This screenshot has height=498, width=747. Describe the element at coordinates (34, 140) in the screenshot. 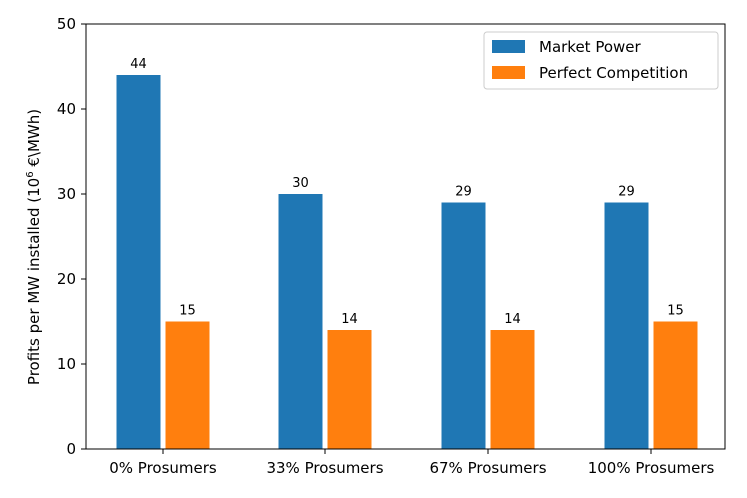

I see `y-axis-label-tail: €\MWh)` at that location.